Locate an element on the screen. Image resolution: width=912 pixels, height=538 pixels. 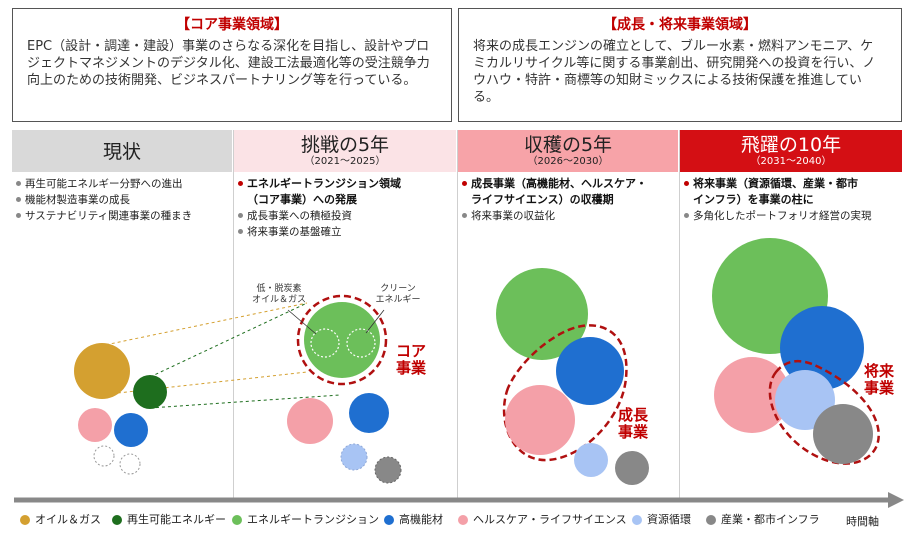
legend-item-healthcare: ヘルスケア・ライフサイエンス is located at coordinates (542, 520).